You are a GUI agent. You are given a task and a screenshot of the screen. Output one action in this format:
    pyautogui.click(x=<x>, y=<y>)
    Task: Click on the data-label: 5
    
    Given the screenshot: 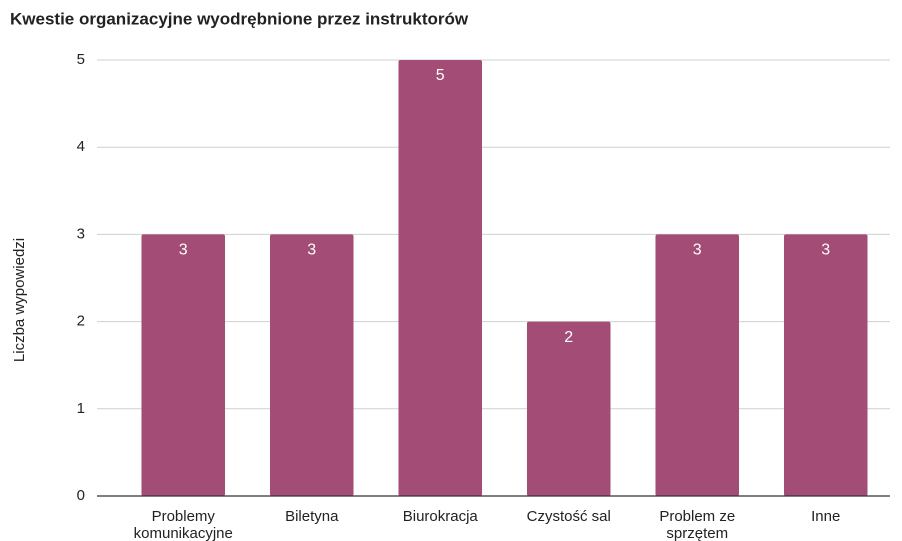 What is the action you would take?
    pyautogui.click(x=440, y=75)
    